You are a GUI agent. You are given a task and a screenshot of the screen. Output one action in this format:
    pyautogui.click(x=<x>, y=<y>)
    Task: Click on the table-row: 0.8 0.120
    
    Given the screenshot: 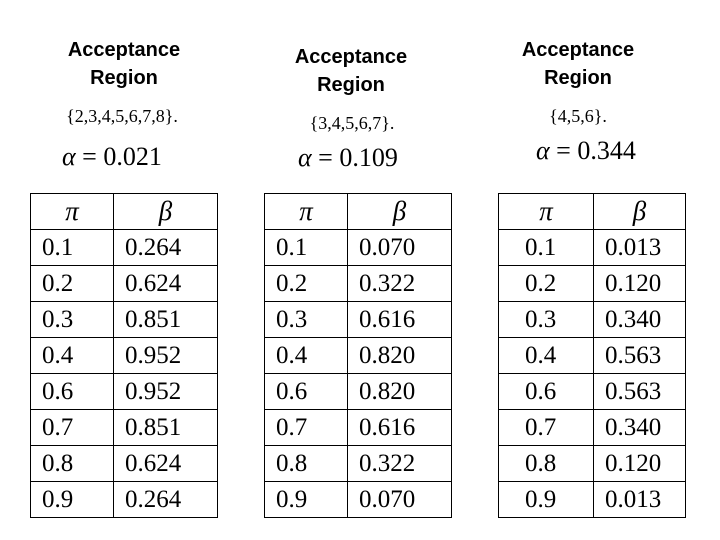 What is the action you would take?
    pyautogui.click(x=592, y=463)
    